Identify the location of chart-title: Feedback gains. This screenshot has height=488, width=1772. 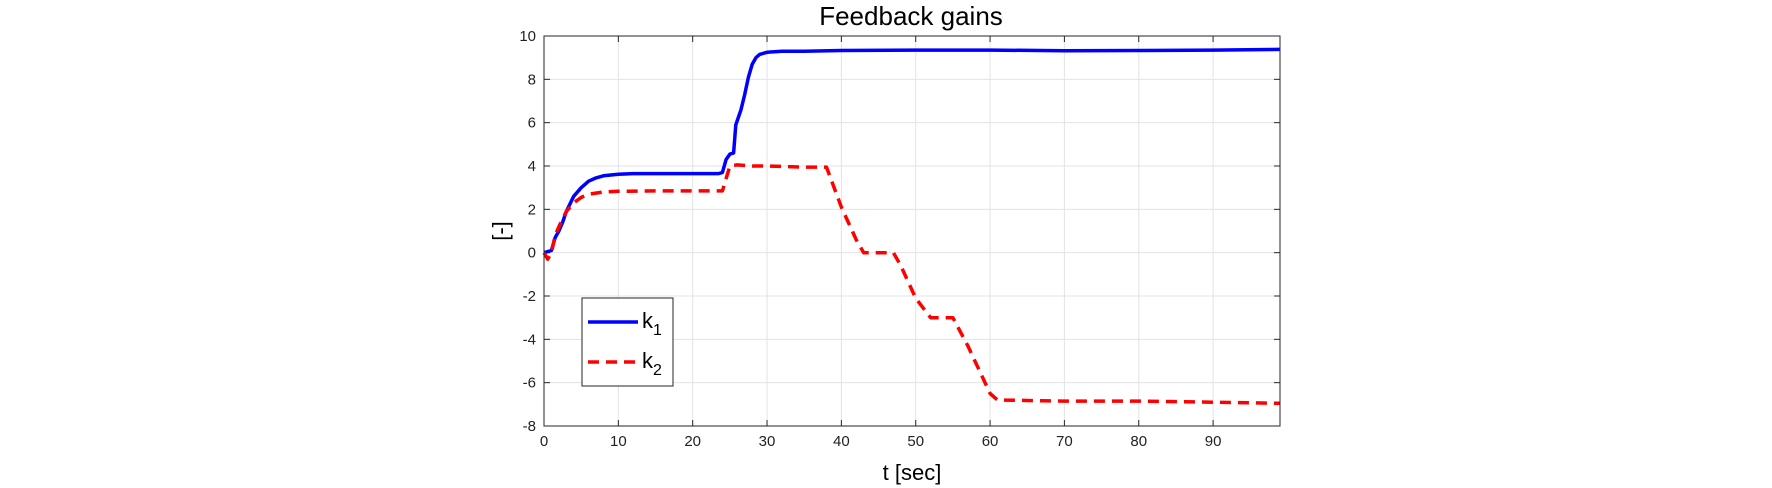
(911, 16).